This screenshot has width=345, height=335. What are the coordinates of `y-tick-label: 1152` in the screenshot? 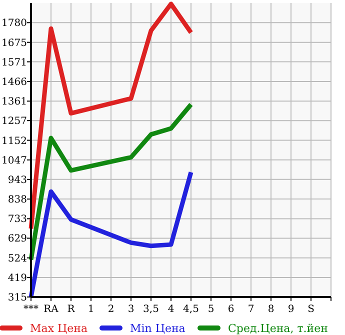 It's located at (14, 141).